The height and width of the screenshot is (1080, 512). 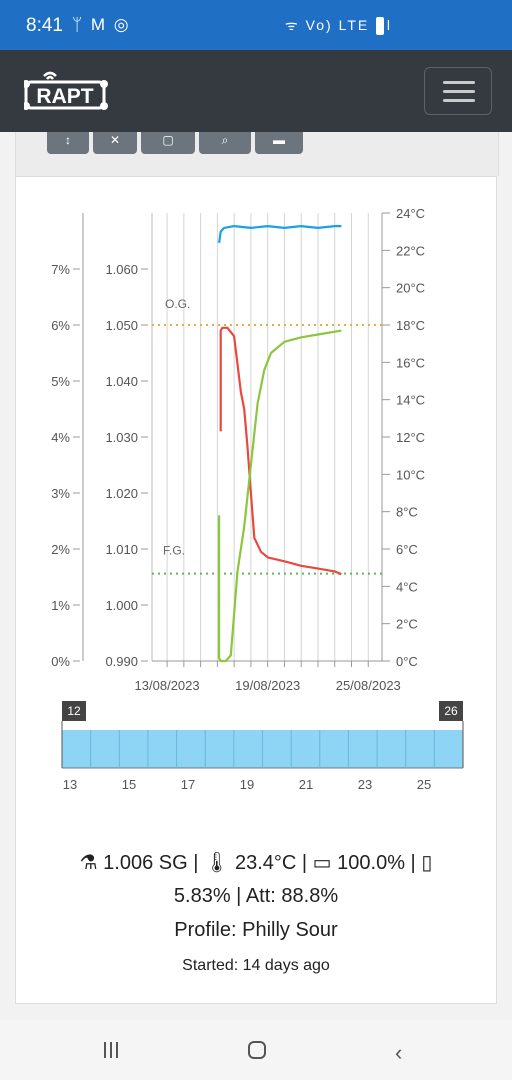 I want to click on notification-icons: ᛘ M ◎, so click(x=101, y=24).